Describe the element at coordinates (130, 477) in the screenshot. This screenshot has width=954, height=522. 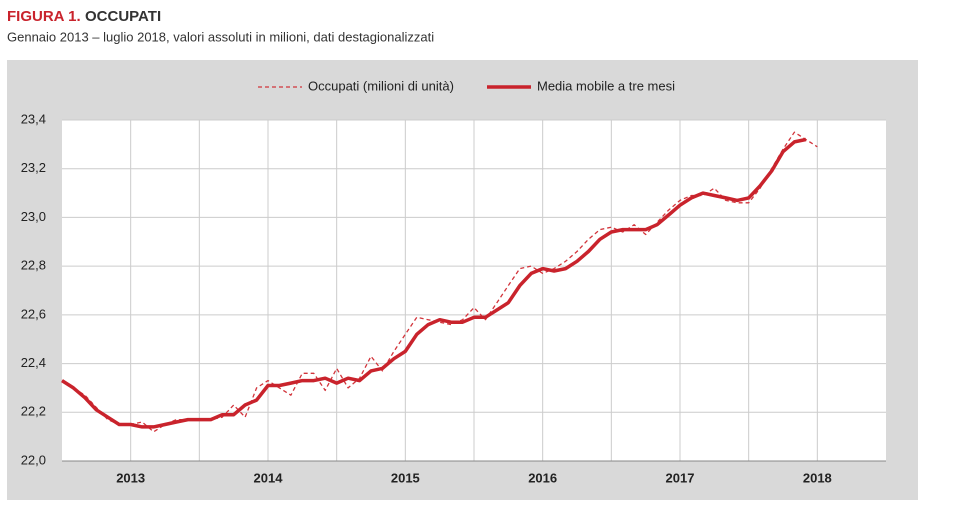
I see `x-tick-label: 2013` at that location.